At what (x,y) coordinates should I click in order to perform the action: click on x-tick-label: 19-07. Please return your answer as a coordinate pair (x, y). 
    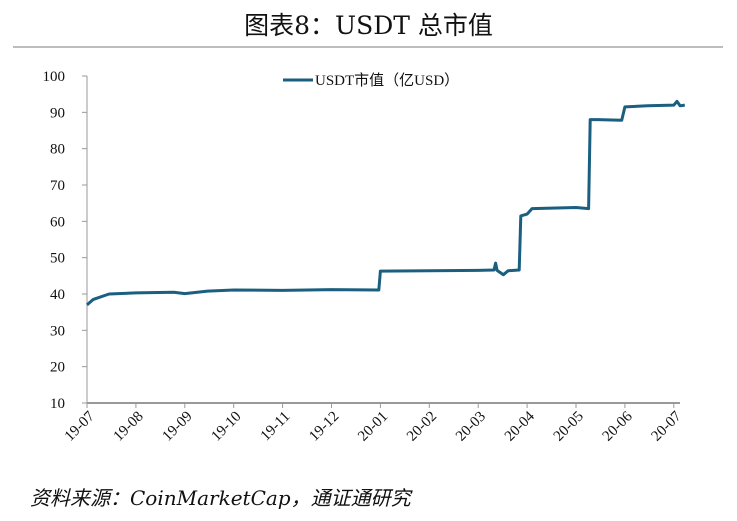
    Looking at the image, I should click on (80, 426).